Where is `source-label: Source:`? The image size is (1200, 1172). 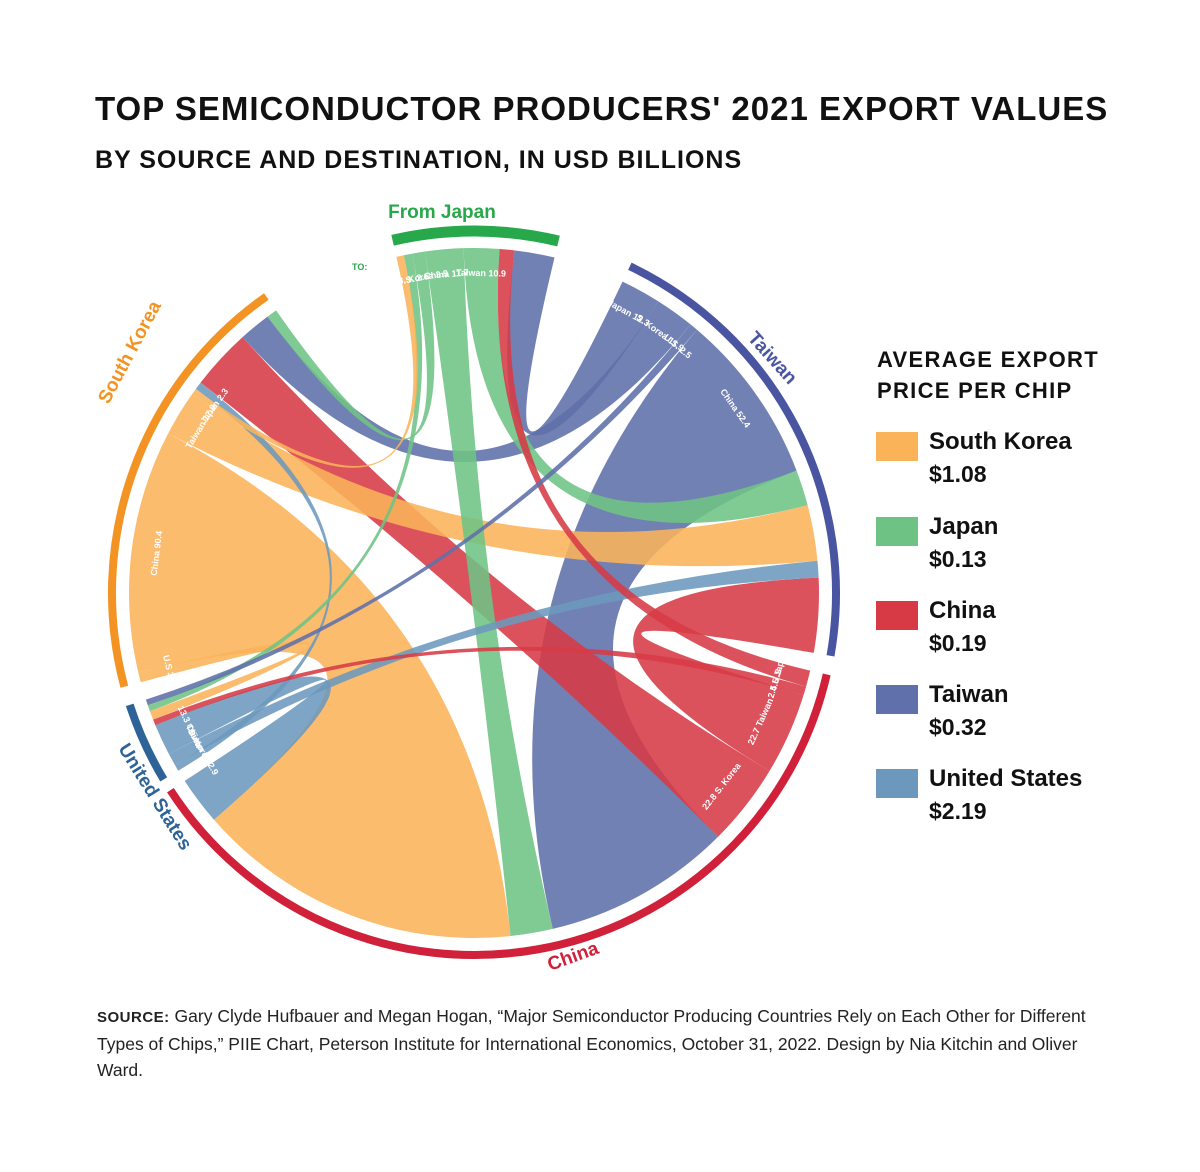
source-label: Source: is located at coordinates (133, 1017).